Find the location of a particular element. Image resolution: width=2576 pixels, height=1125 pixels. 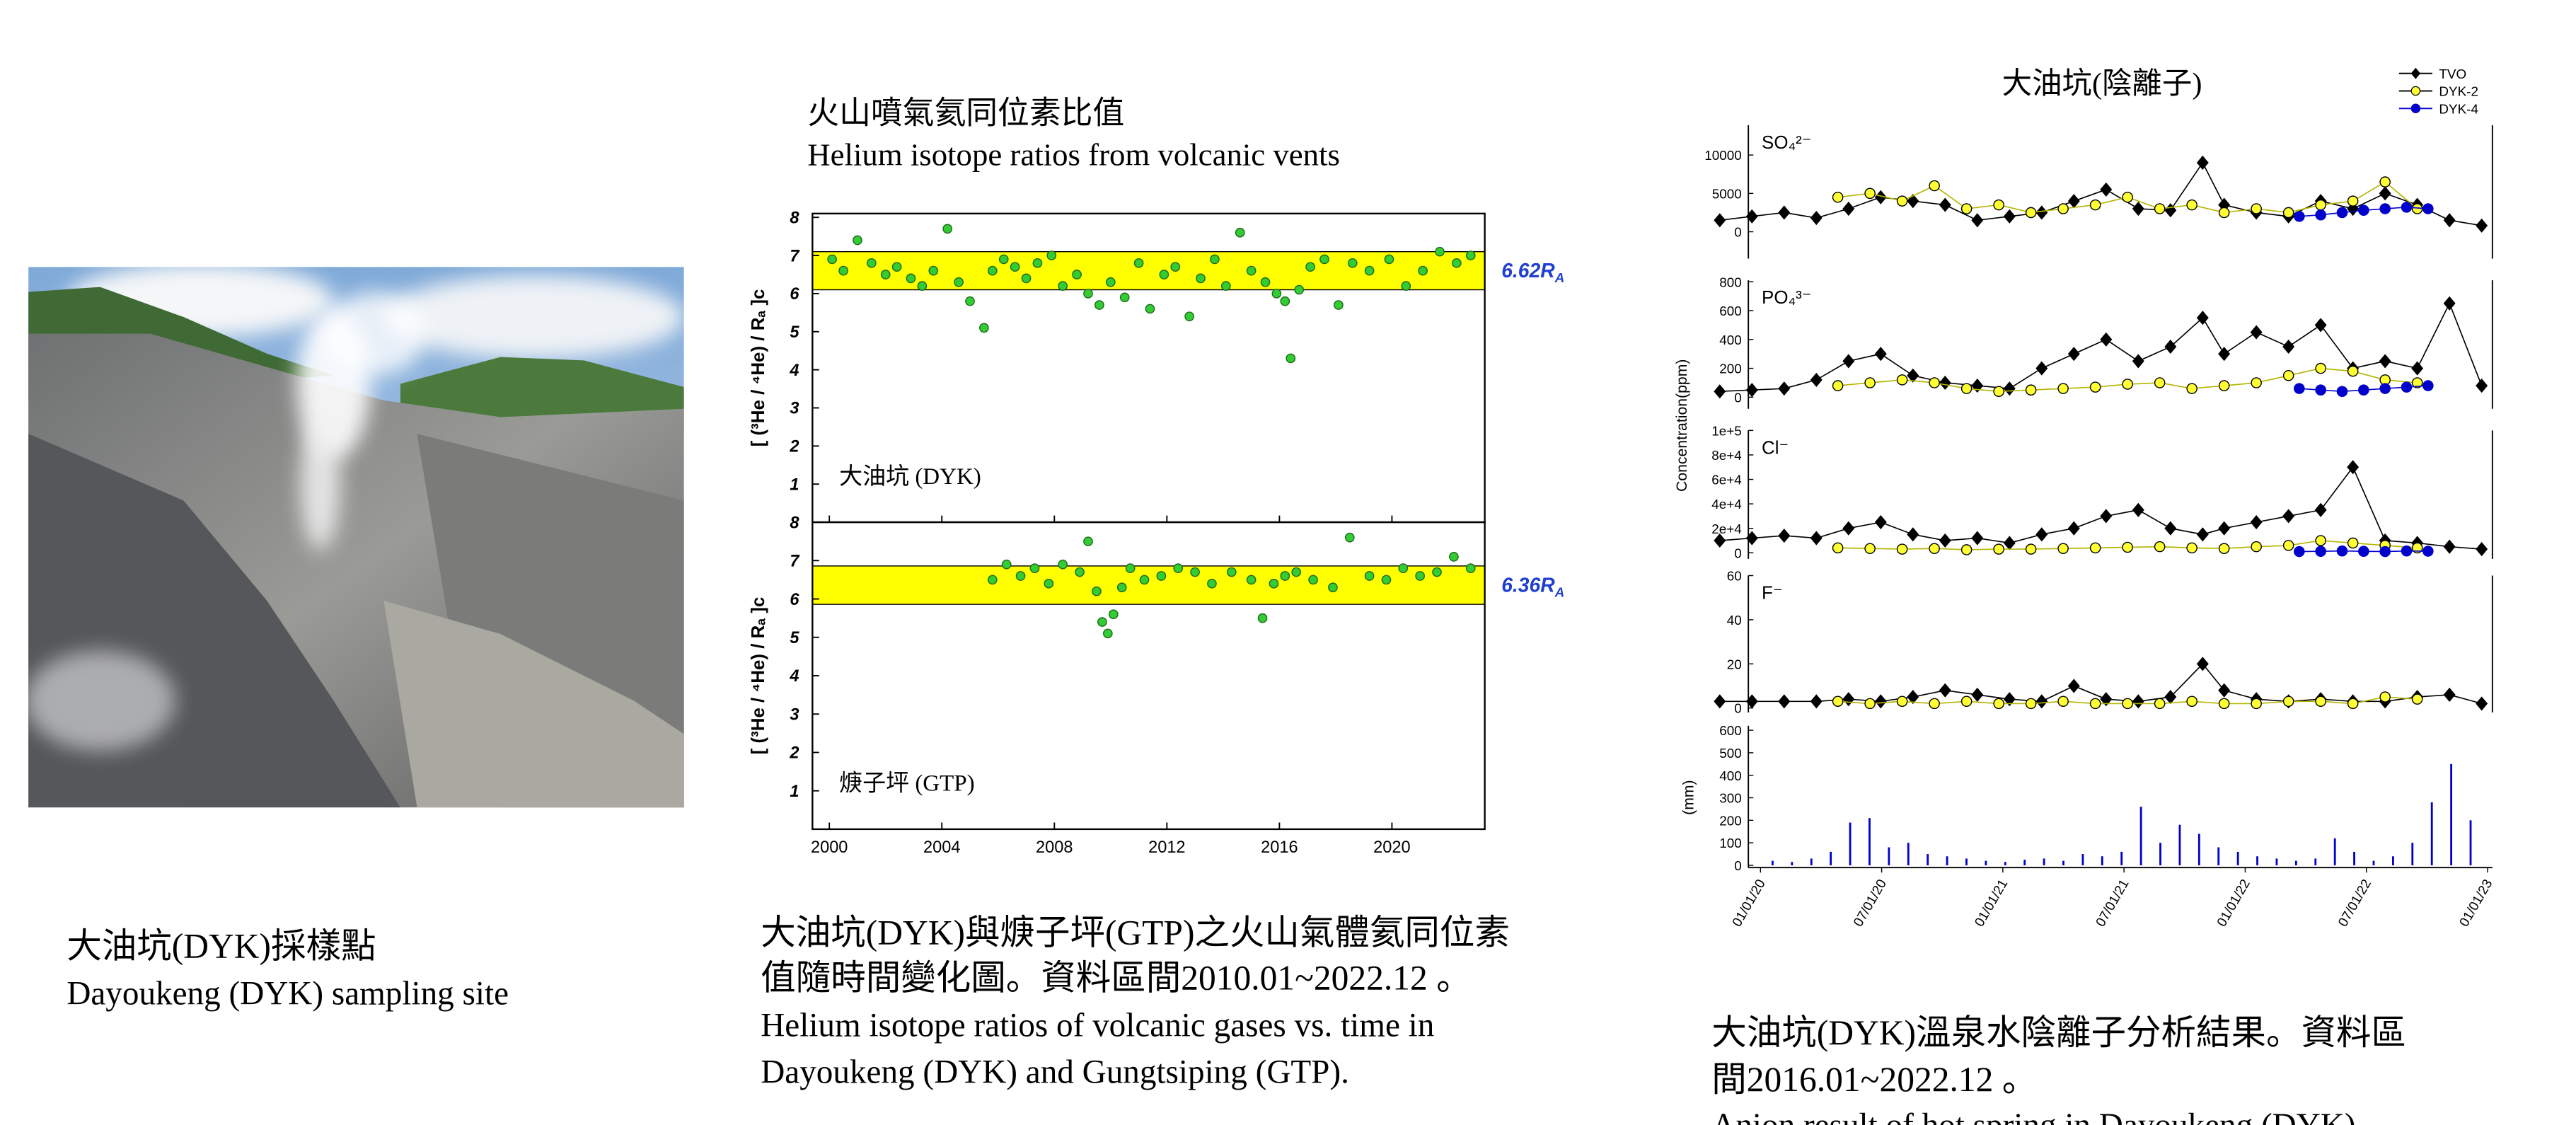

y-tick-label: 8 is located at coordinates (794, 217).